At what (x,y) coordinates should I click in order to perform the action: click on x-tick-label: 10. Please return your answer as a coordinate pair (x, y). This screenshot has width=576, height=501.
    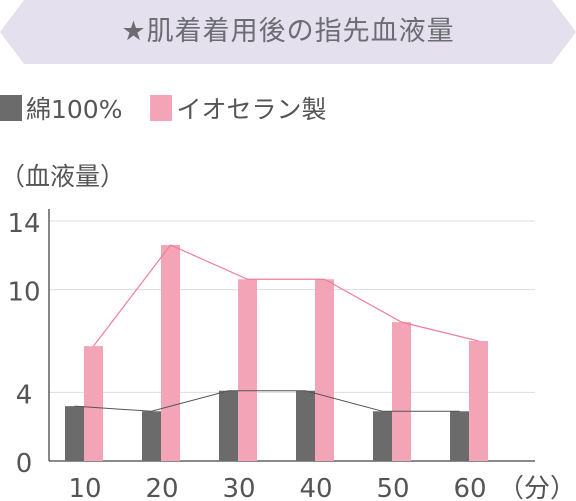
    Looking at the image, I should click on (84, 487).